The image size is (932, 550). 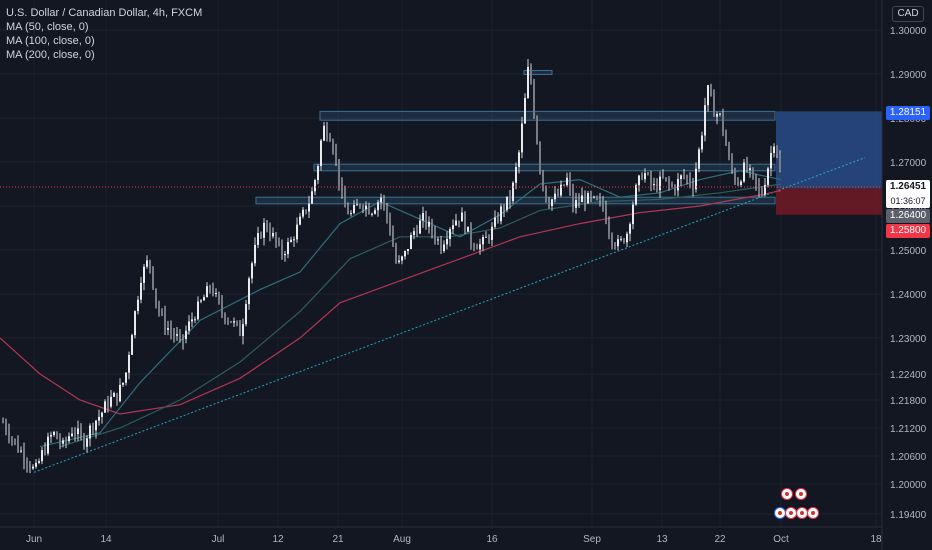 What do you see at coordinates (454, 539) in the screenshot?
I see `time-axis: Jun 14 Jul 12 21 Aug 16 Sep 13 22 Oct 18` at bounding box center [454, 539].